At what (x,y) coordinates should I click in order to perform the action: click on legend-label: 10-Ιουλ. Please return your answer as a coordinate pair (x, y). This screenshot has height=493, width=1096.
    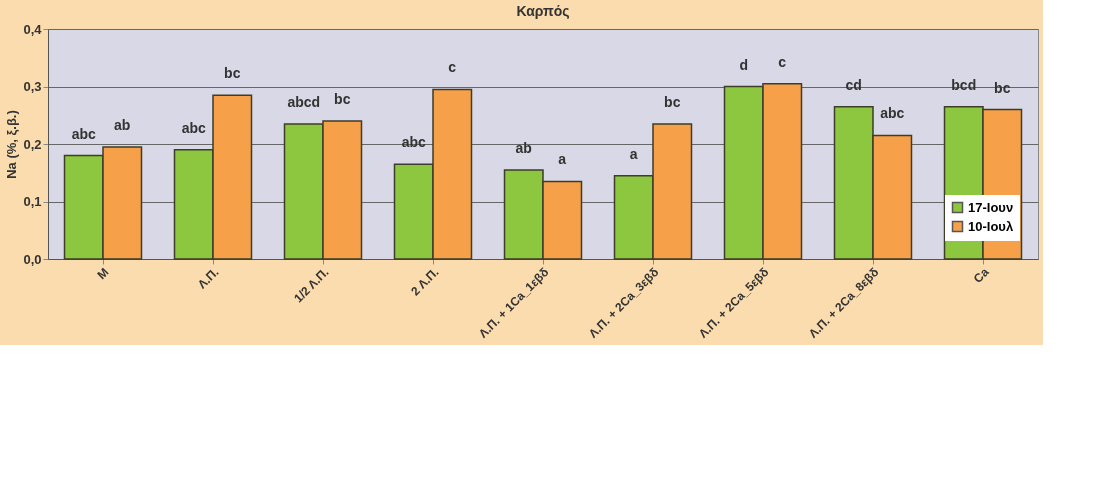
    Looking at the image, I should click on (991, 226).